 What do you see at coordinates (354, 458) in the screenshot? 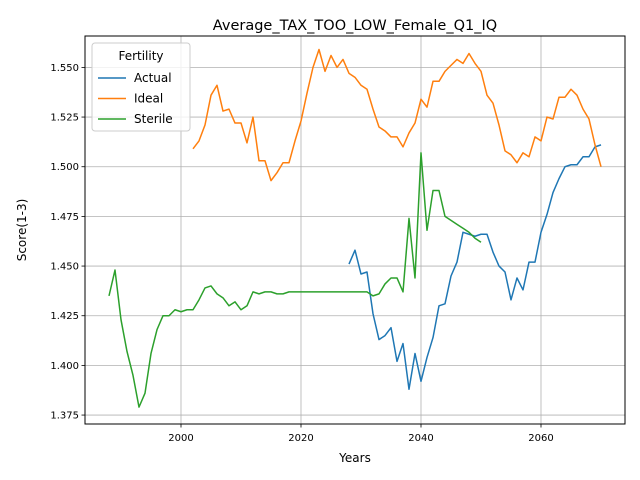
I see `x-axis-label: Years` at bounding box center [354, 458].